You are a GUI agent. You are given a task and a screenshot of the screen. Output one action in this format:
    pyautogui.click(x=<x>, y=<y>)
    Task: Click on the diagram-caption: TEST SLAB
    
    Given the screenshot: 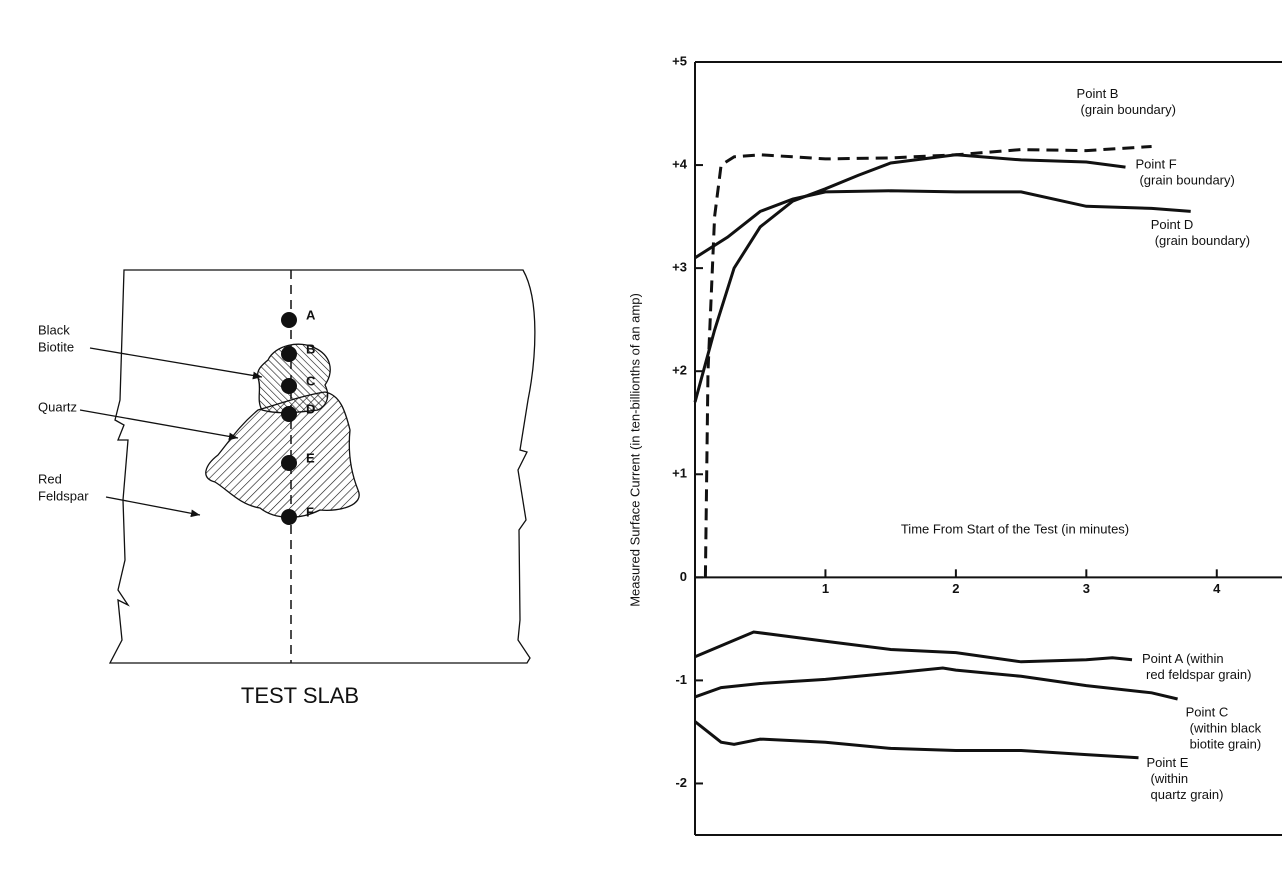 What is the action you would take?
    pyautogui.click(x=300, y=695)
    